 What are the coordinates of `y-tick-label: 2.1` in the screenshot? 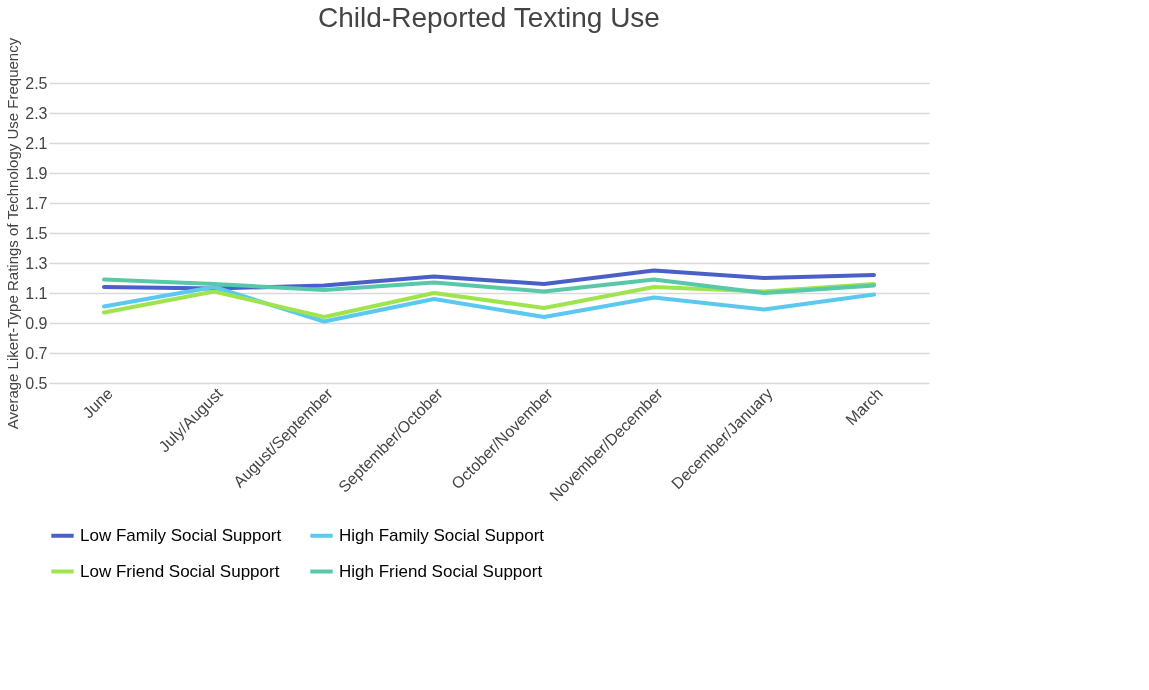 It's located at (36, 143).